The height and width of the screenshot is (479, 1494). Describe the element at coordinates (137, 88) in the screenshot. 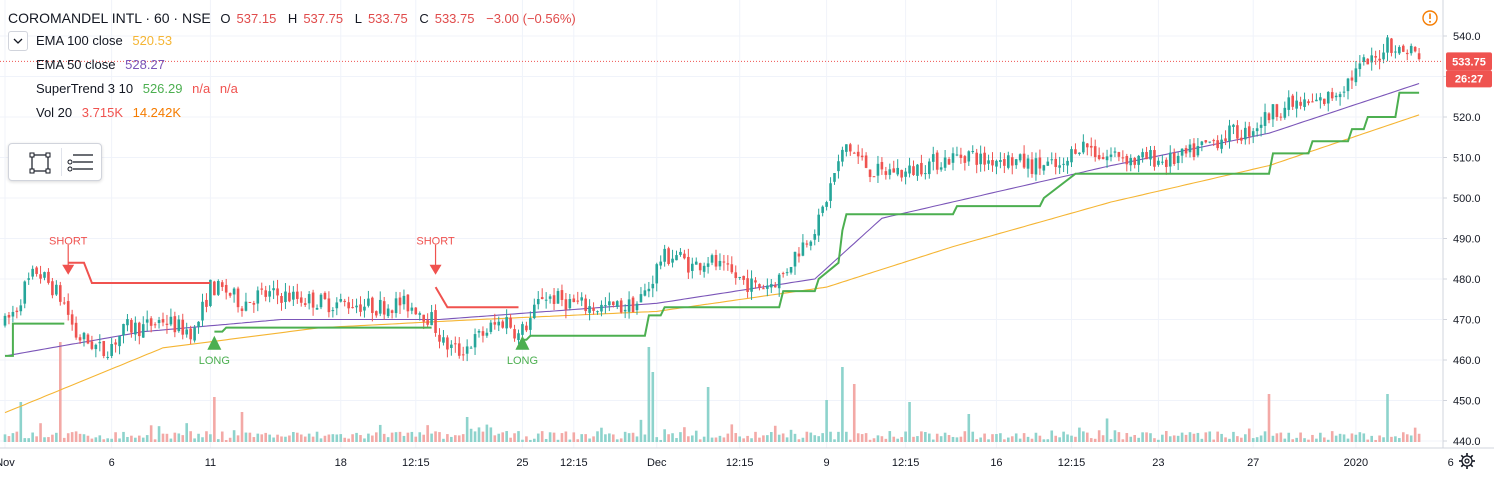

I see `indicator-supertrend: SuperTrend 3 10 526.29 n/a n/a` at that location.